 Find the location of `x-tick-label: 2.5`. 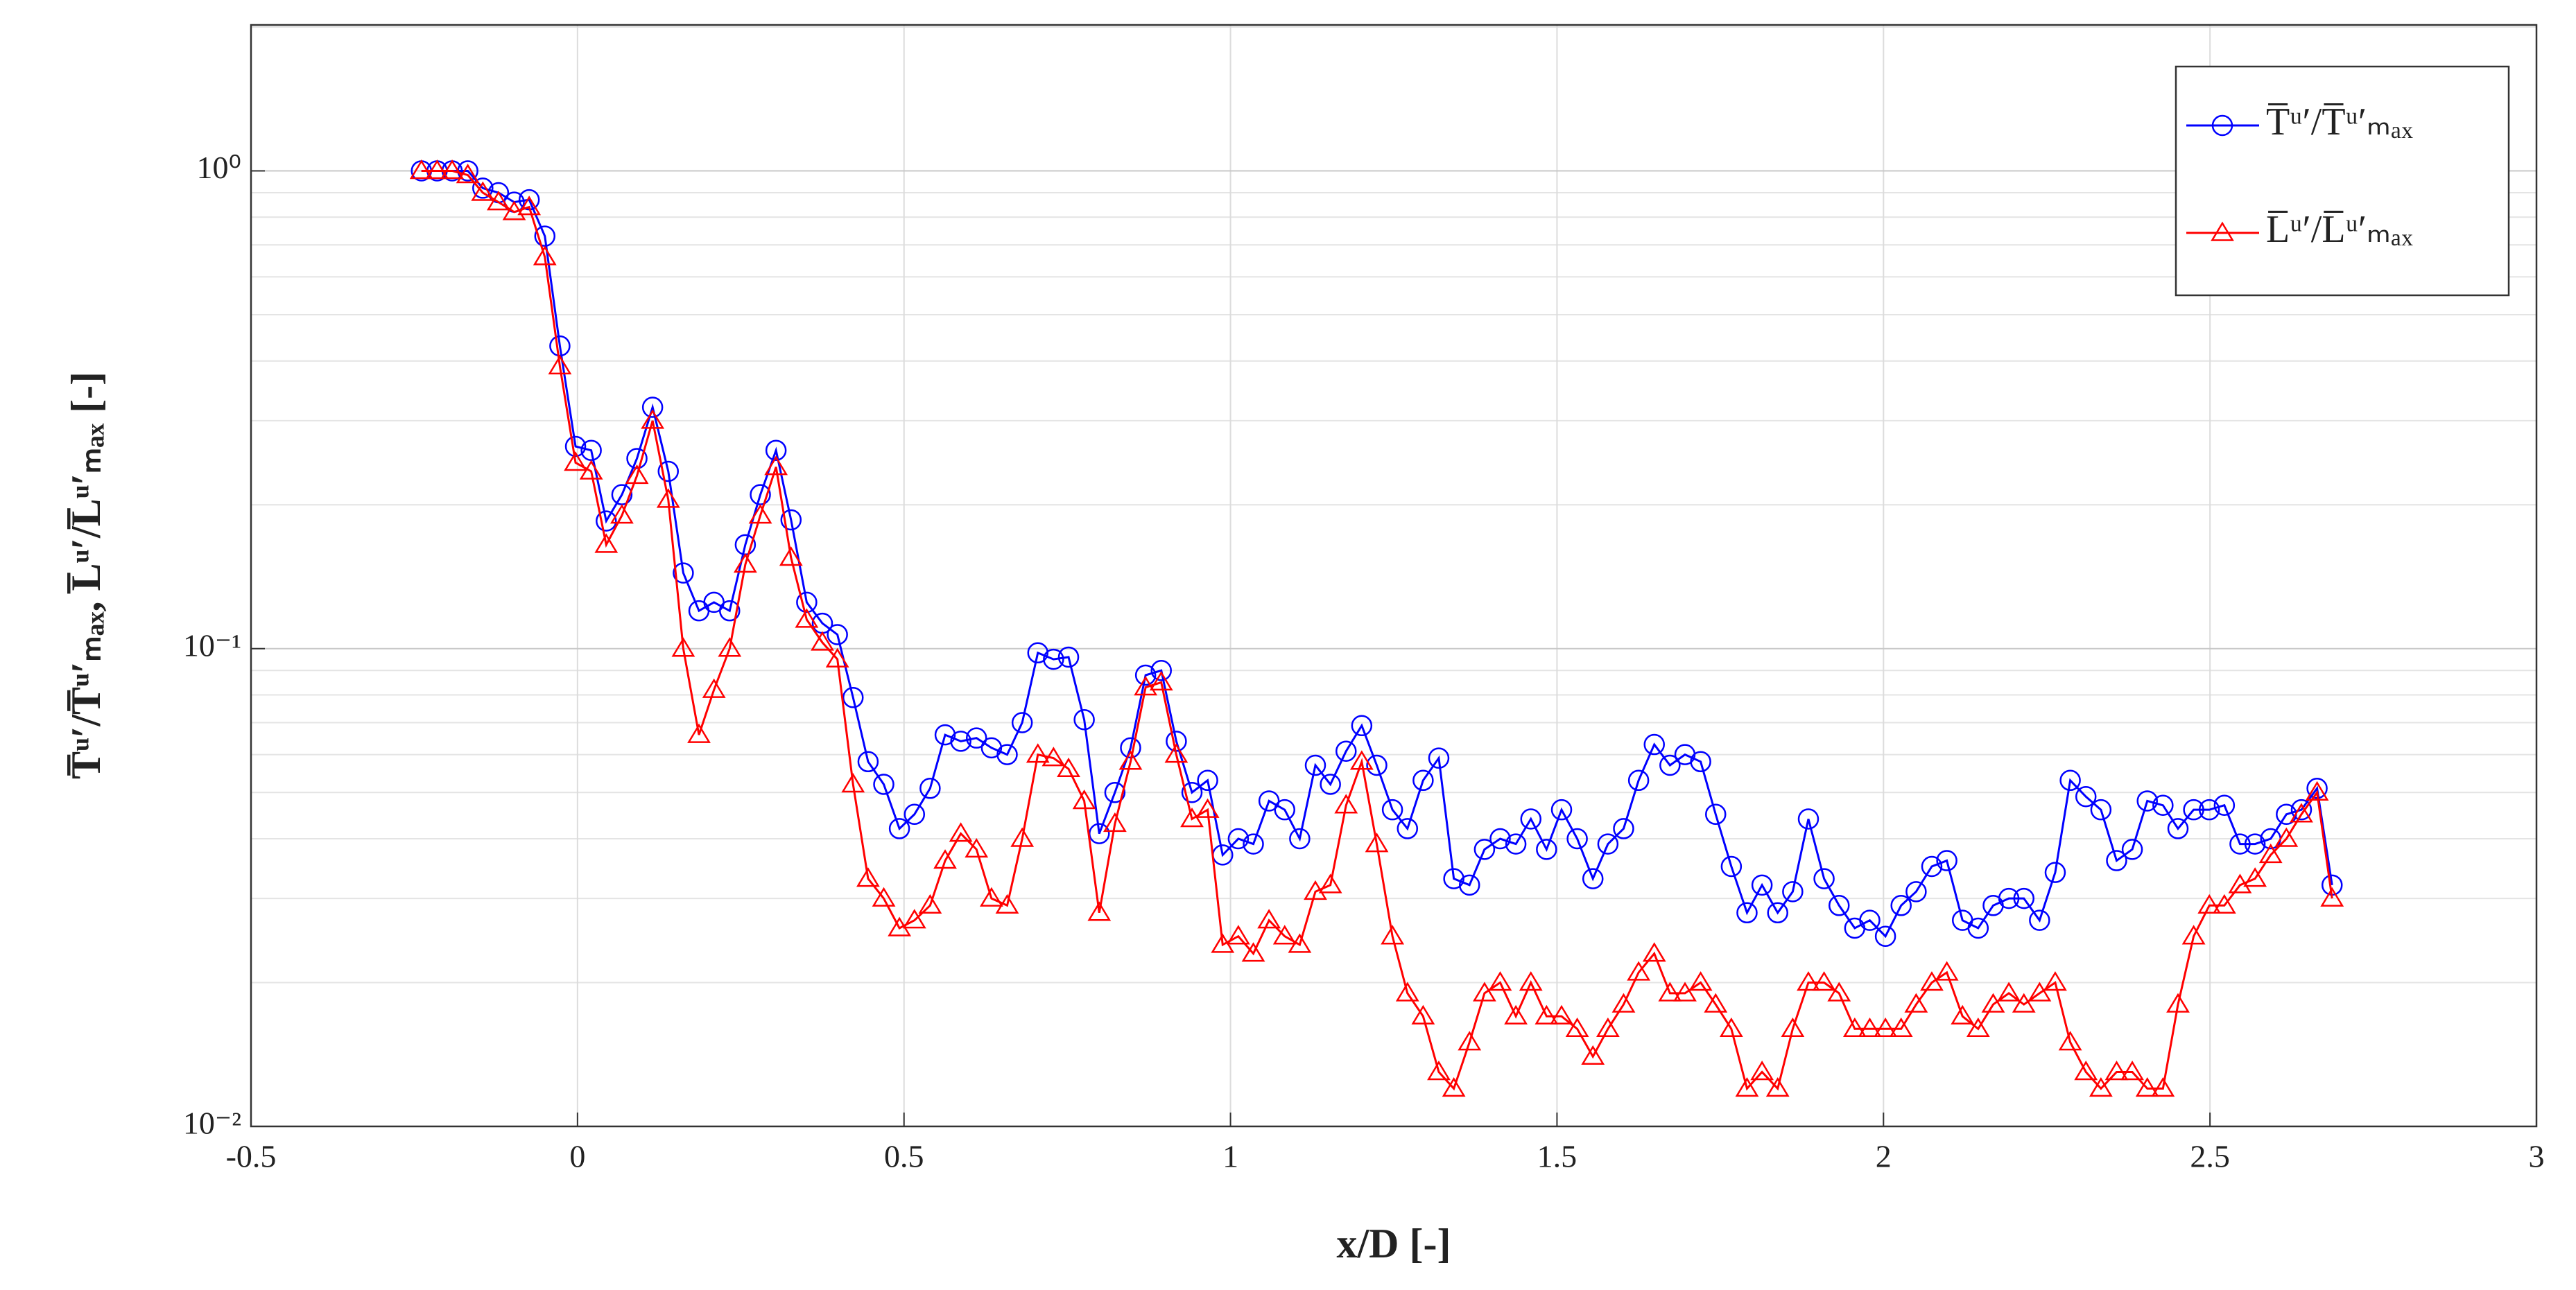

x-tick-label: 2.5 is located at coordinates (2210, 1156).